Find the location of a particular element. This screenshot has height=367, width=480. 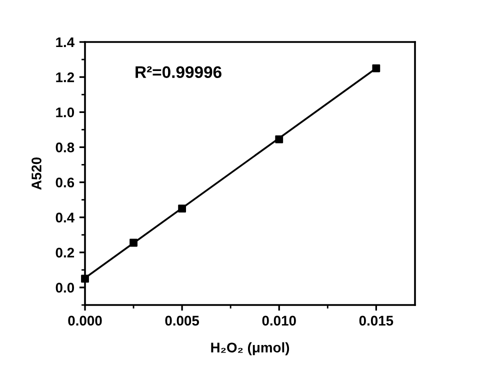

y-tick-label: 0.8 is located at coordinates (65, 147).